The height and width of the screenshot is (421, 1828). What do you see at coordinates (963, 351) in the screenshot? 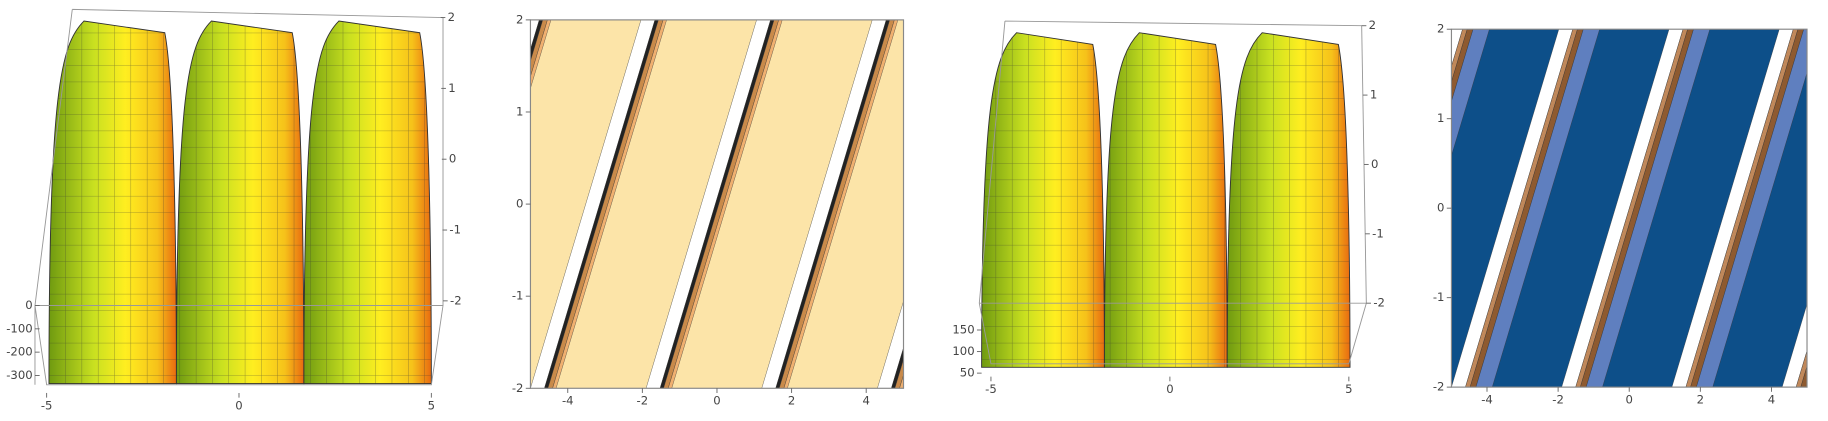
I see `tick-label: 100` at bounding box center [963, 351].